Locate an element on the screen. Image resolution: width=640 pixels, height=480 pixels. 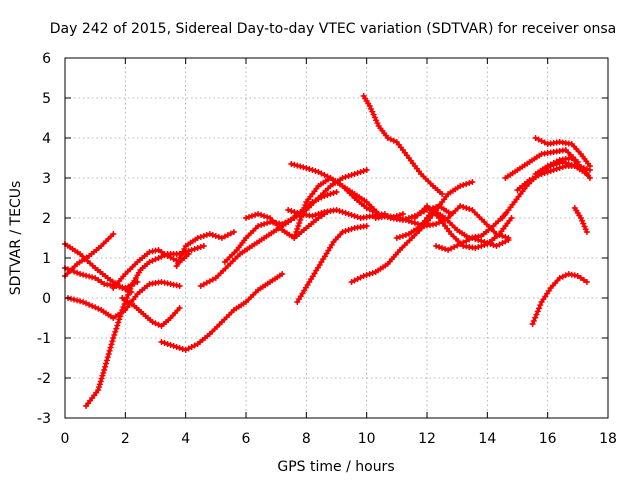
y-tick-label: 4 is located at coordinates (46, 139).